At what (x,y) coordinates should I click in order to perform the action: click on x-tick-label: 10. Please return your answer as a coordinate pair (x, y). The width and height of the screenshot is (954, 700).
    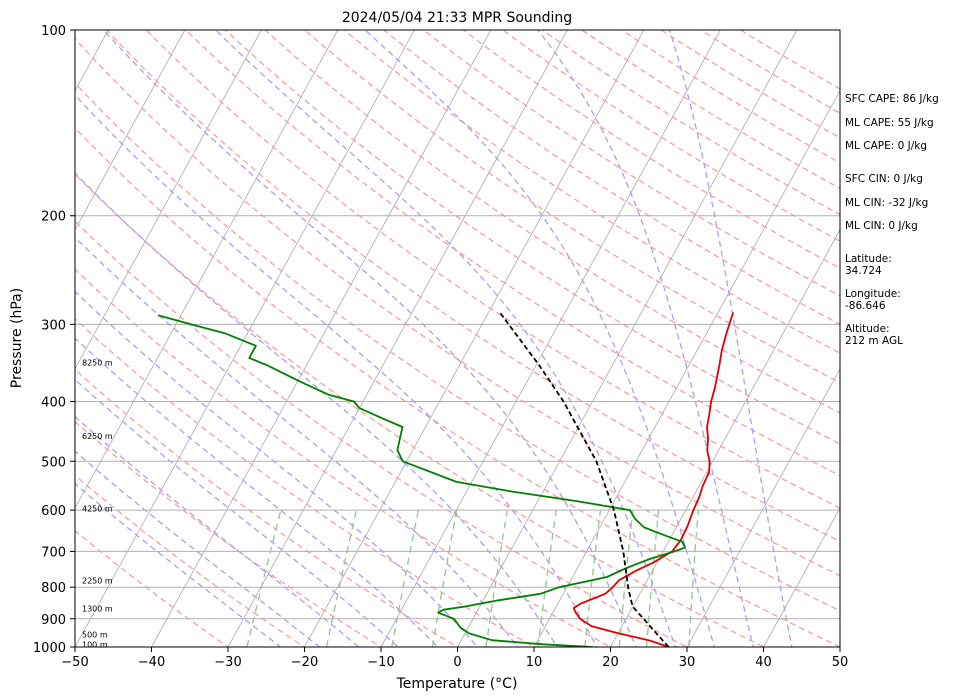
    Looking at the image, I should click on (534, 662).